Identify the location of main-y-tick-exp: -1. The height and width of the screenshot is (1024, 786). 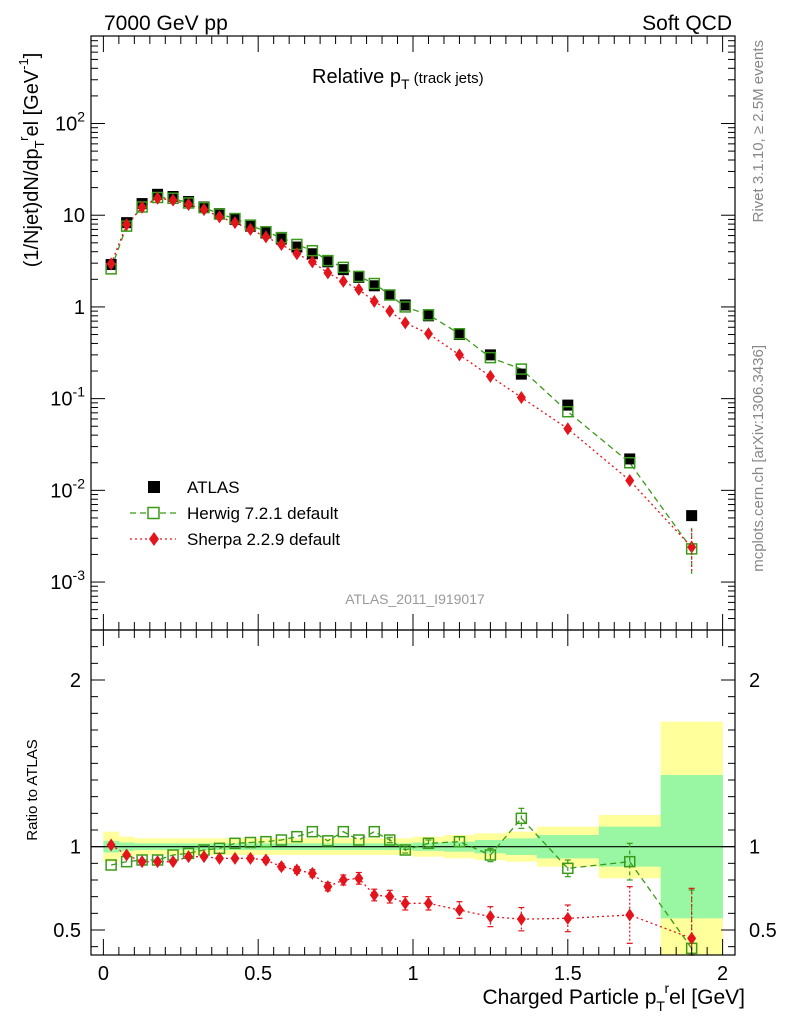
(79, 392).